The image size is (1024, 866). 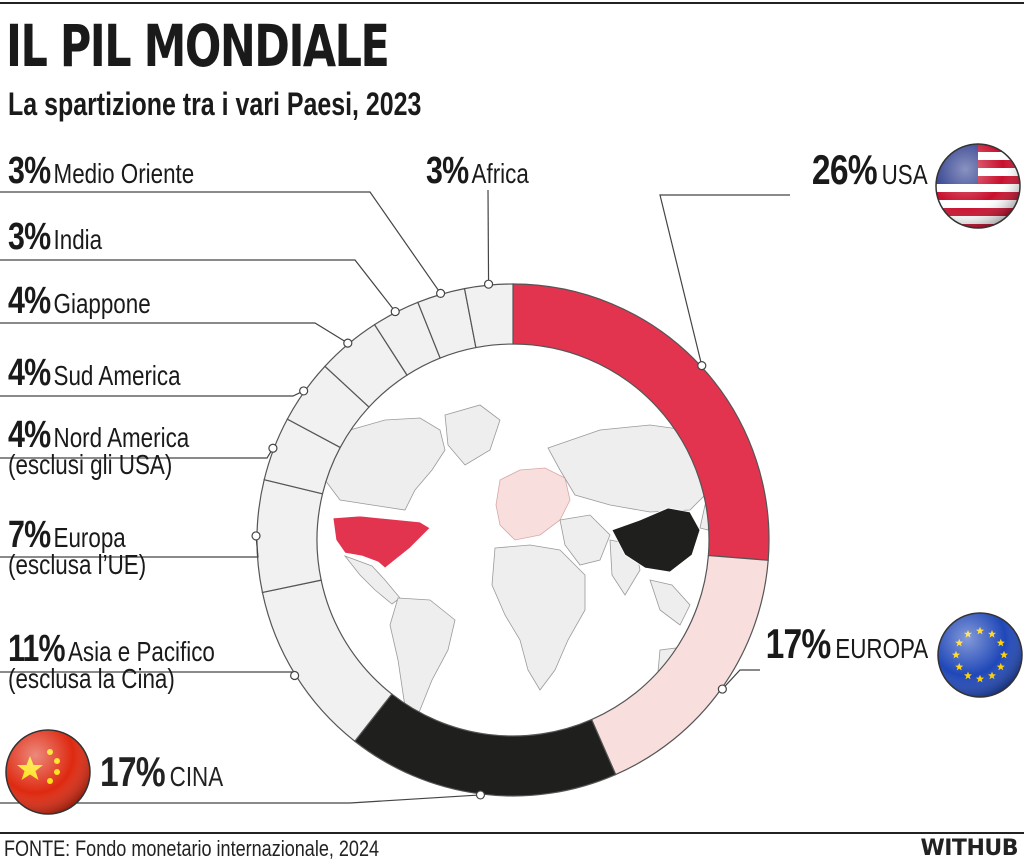 I want to click on label-europa-extra-ue: 7% Europa (esclusa l’UE), so click(x=77, y=547).